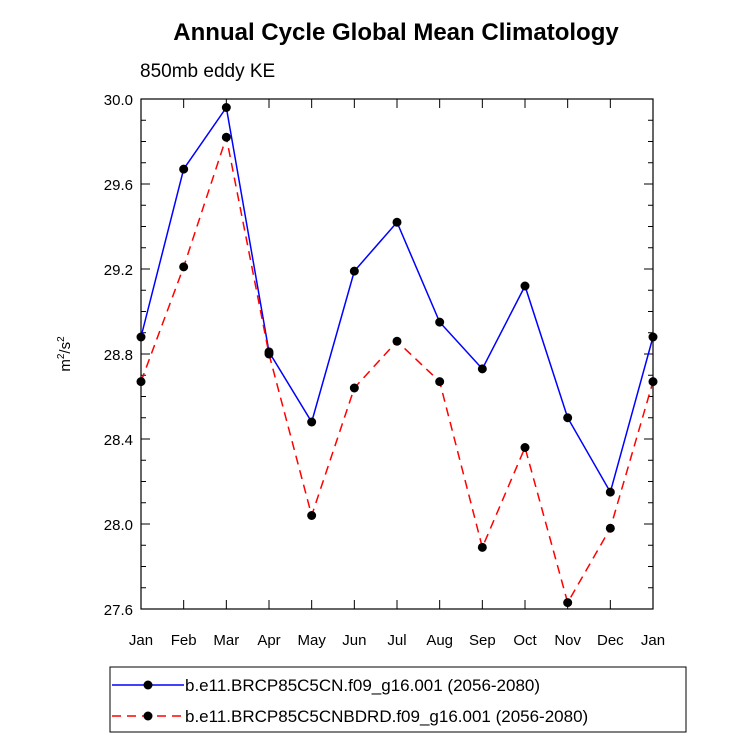  What do you see at coordinates (118, 270) in the screenshot?
I see `y-tick-label: 29.2` at bounding box center [118, 270].